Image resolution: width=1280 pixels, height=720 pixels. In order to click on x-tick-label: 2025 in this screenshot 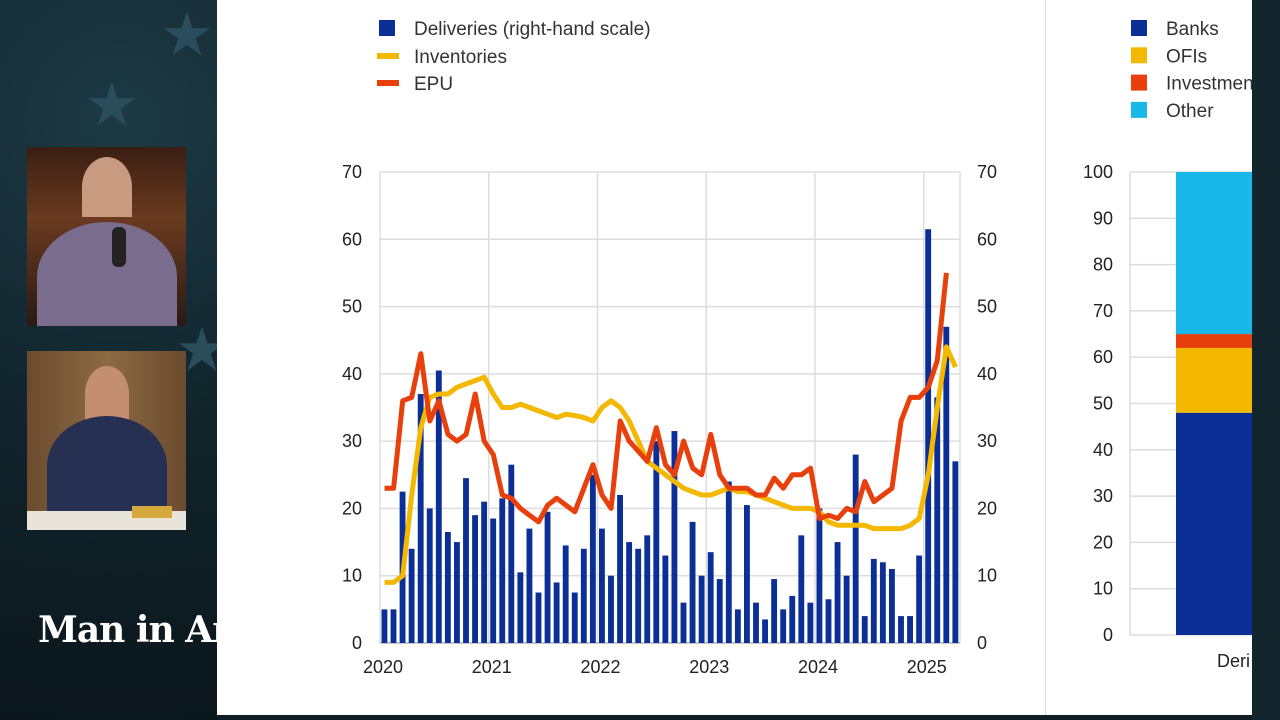, I will do `click(927, 667)`.